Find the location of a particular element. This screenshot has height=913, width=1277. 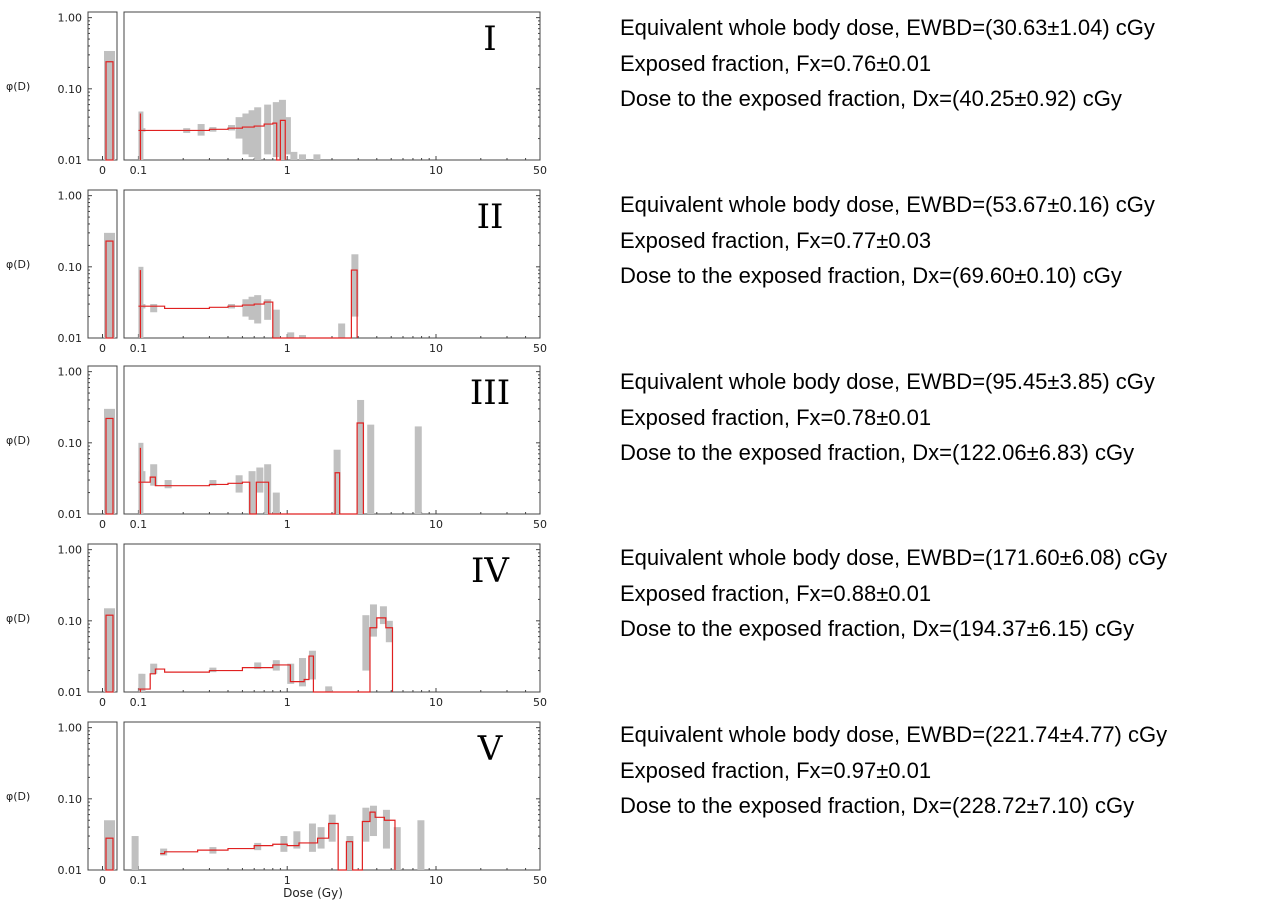

chart-panel-4: 1.00 0.10 0.01 0 0.1 1 10 50 φ(D) IV is located at coordinates (280, 630).